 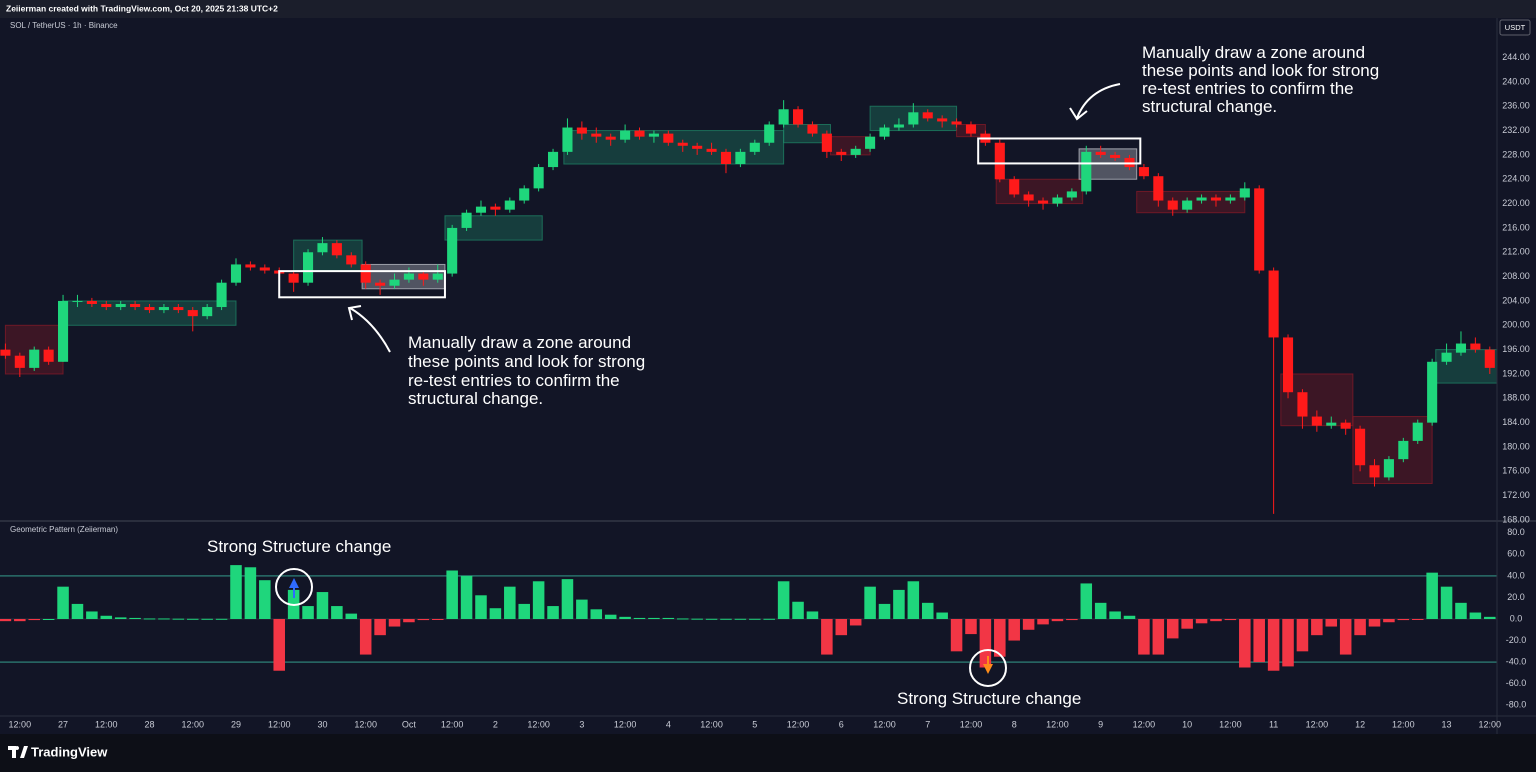 What do you see at coordinates (294, 588) in the screenshot?
I see `up-arrow` at bounding box center [294, 588].